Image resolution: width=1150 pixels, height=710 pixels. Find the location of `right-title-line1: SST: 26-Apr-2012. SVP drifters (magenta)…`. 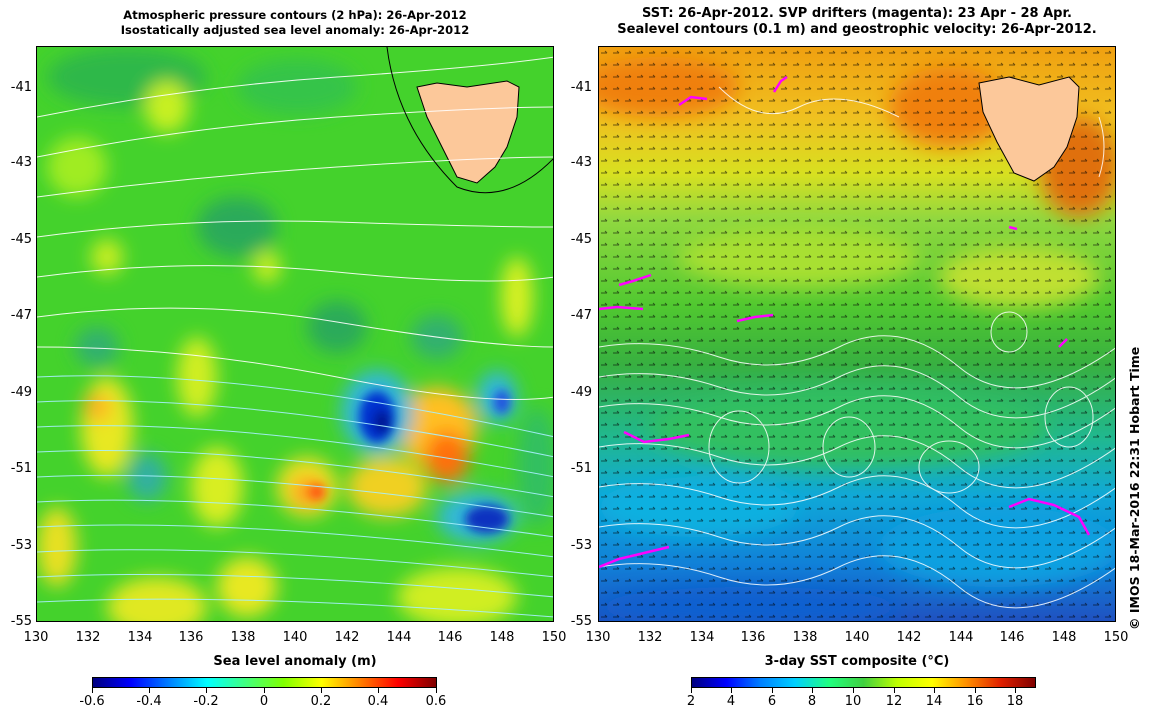

right-title-line1: SST: 26-Apr-2012. SVP drifters (magenta)… is located at coordinates (857, 13).